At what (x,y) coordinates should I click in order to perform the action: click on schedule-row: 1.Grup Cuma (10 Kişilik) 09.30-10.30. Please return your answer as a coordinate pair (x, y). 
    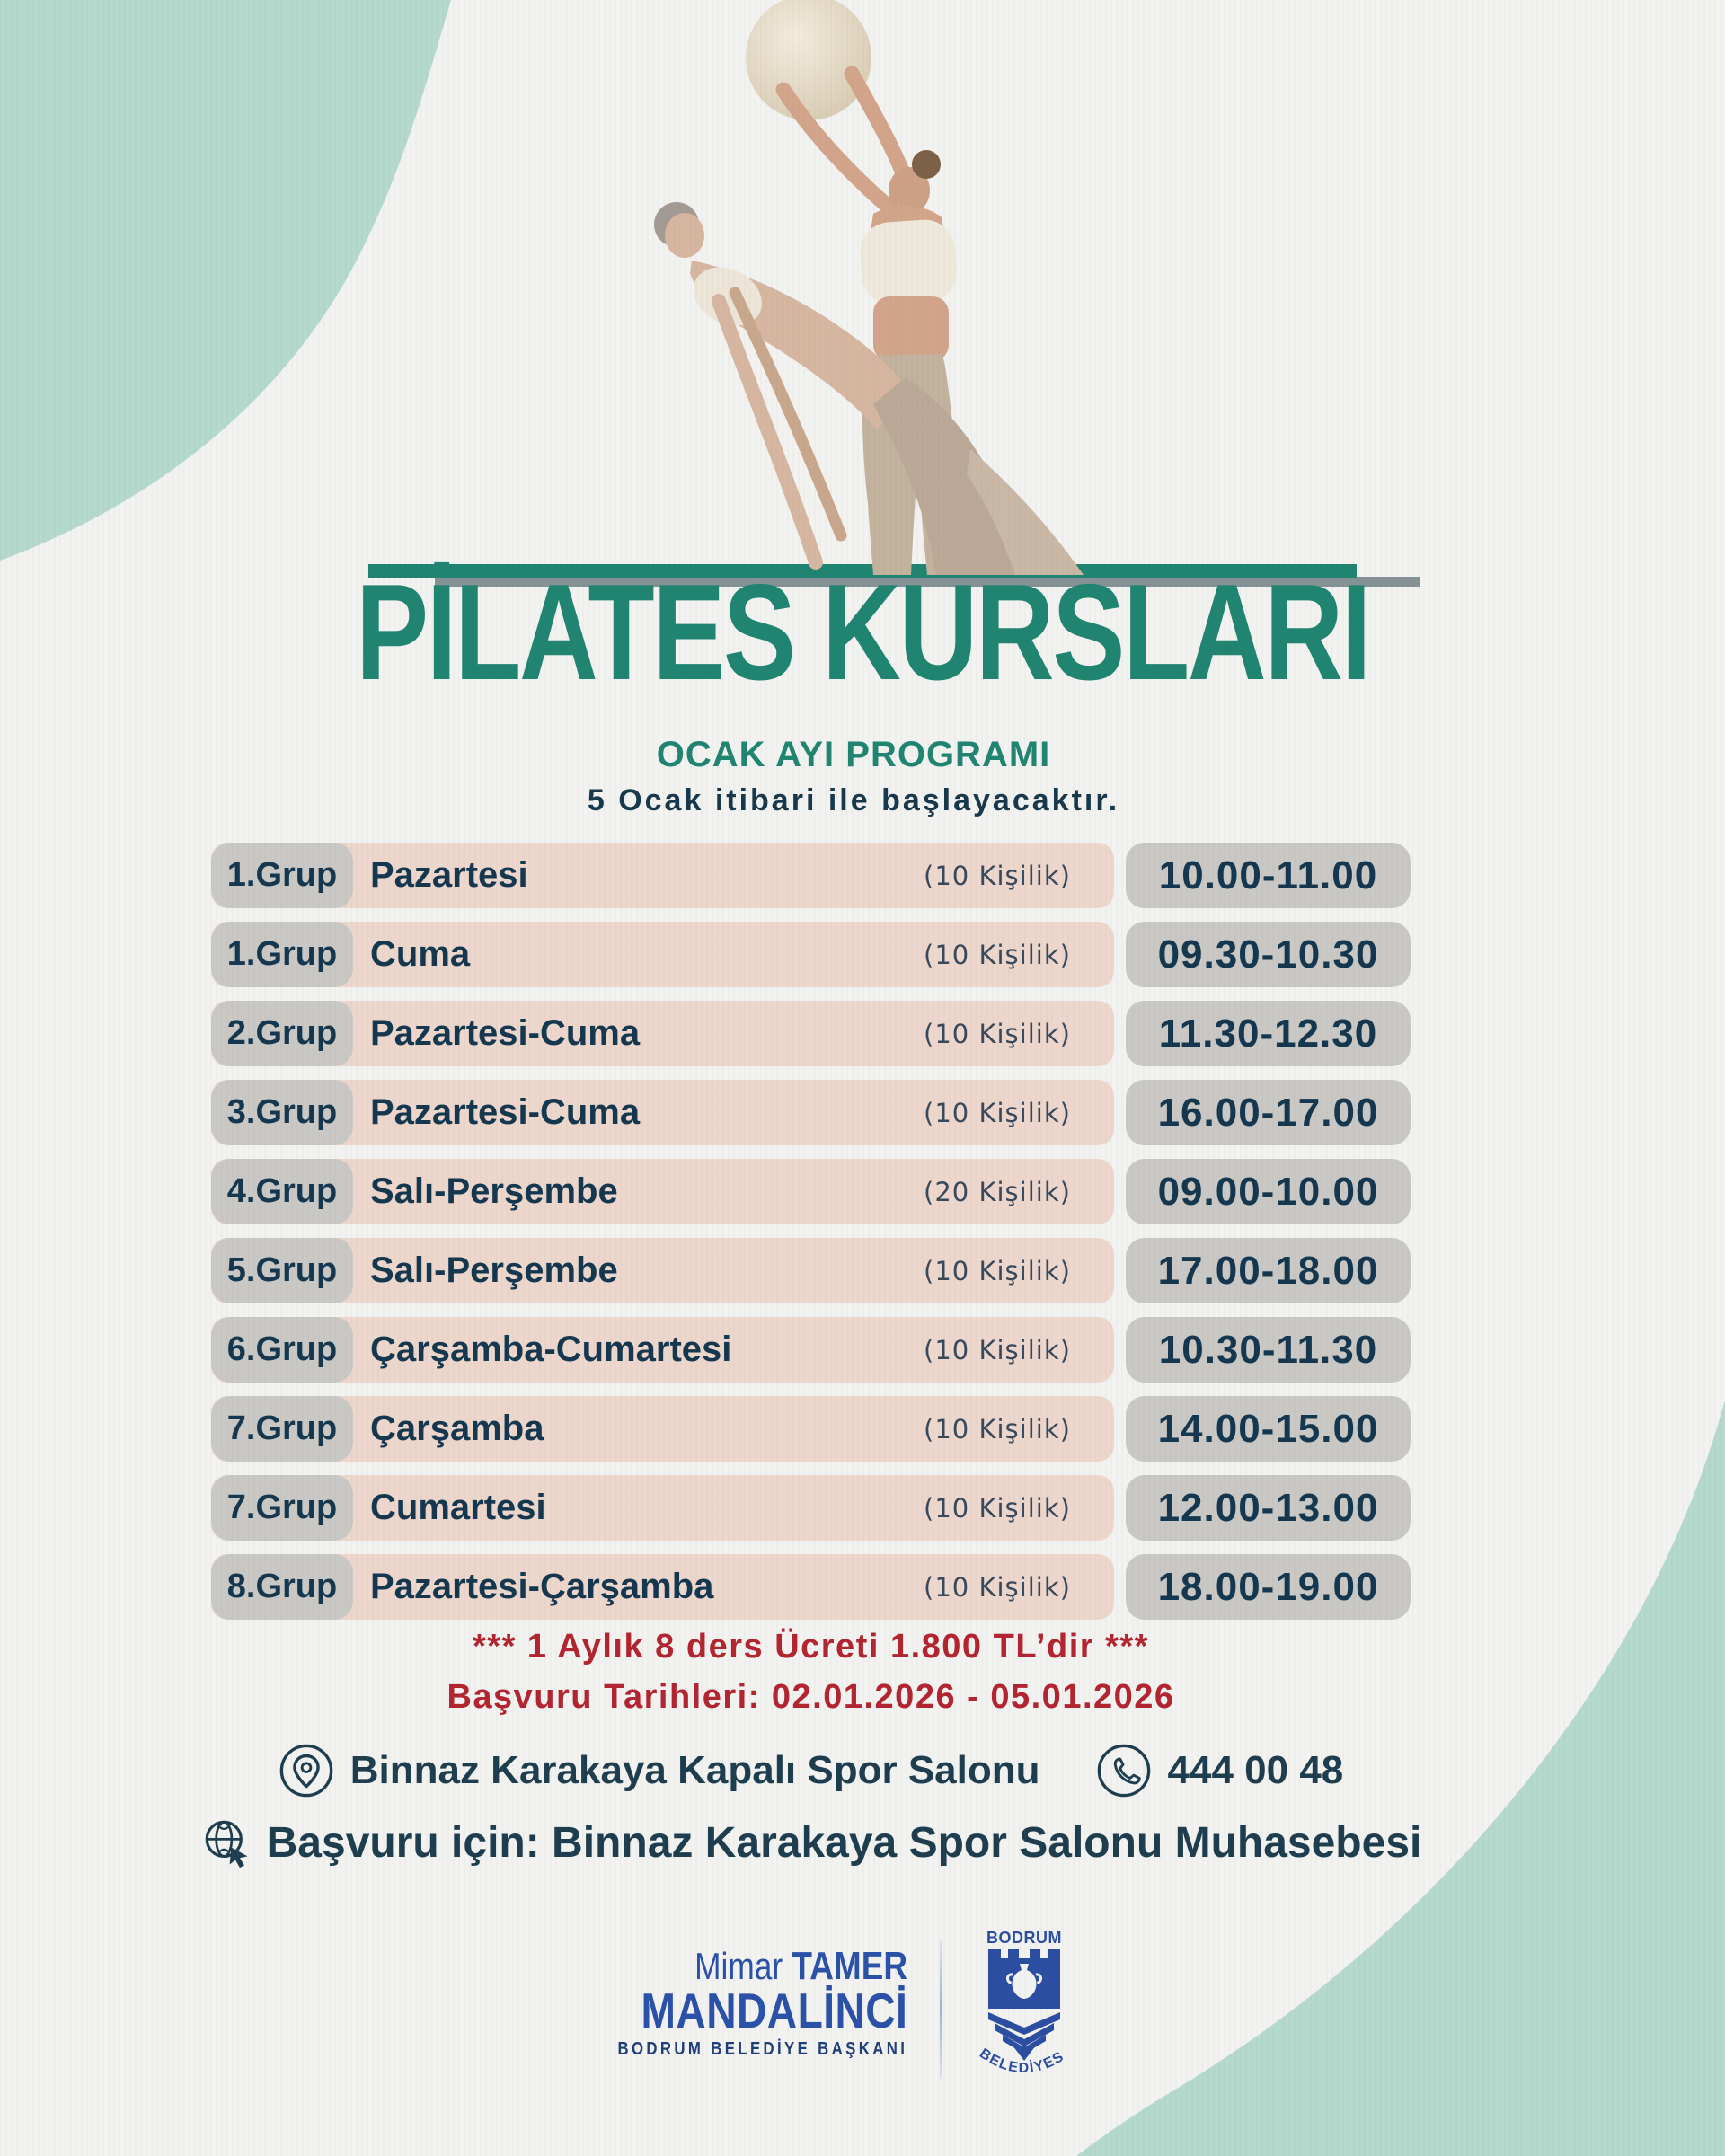
    Looking at the image, I should click on (811, 954).